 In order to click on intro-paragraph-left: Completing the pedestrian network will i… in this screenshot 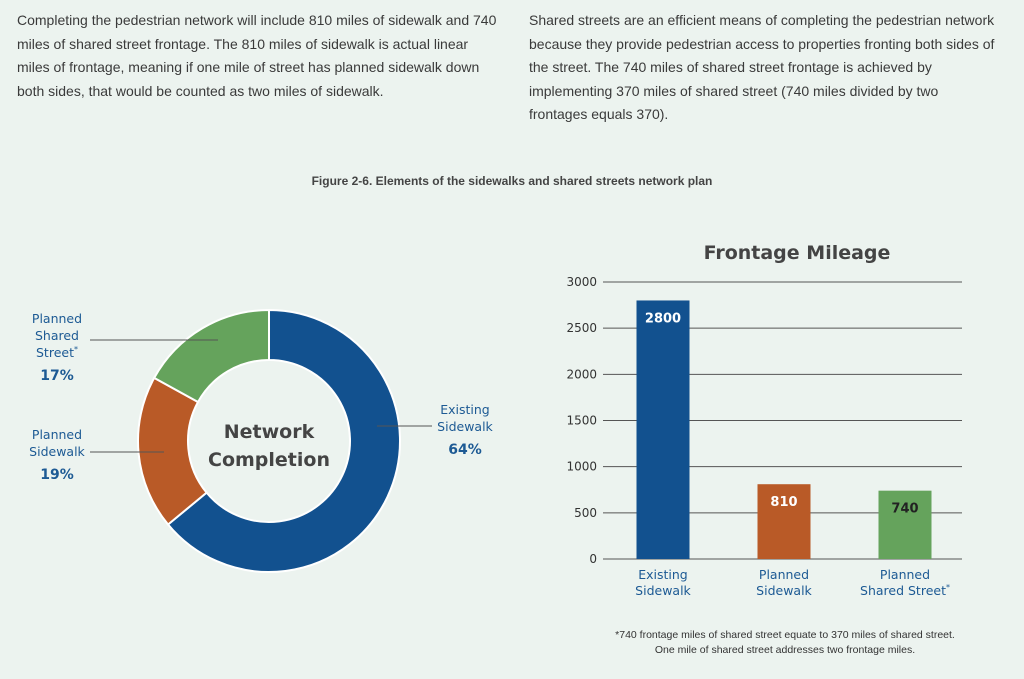, I will do `click(257, 55)`.